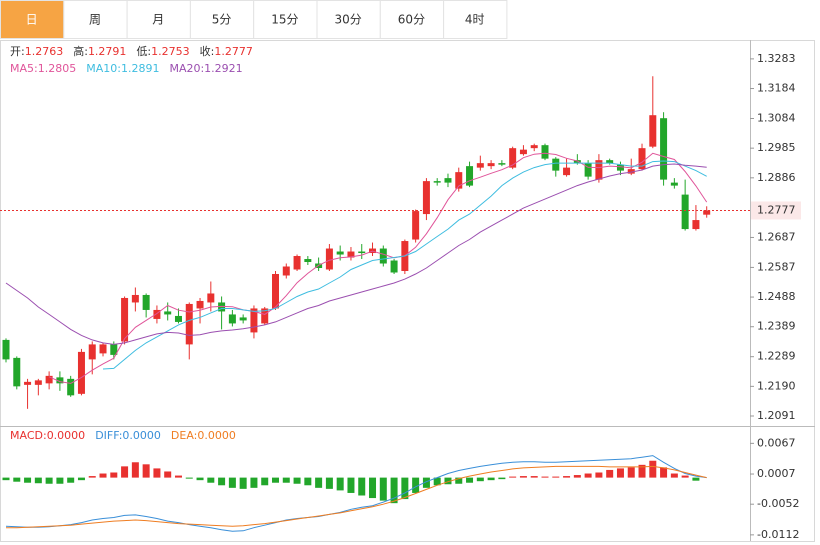 Image resolution: width=820 pixels, height=545 pixels. I want to click on tab-label: 4时, so click(475, 20).